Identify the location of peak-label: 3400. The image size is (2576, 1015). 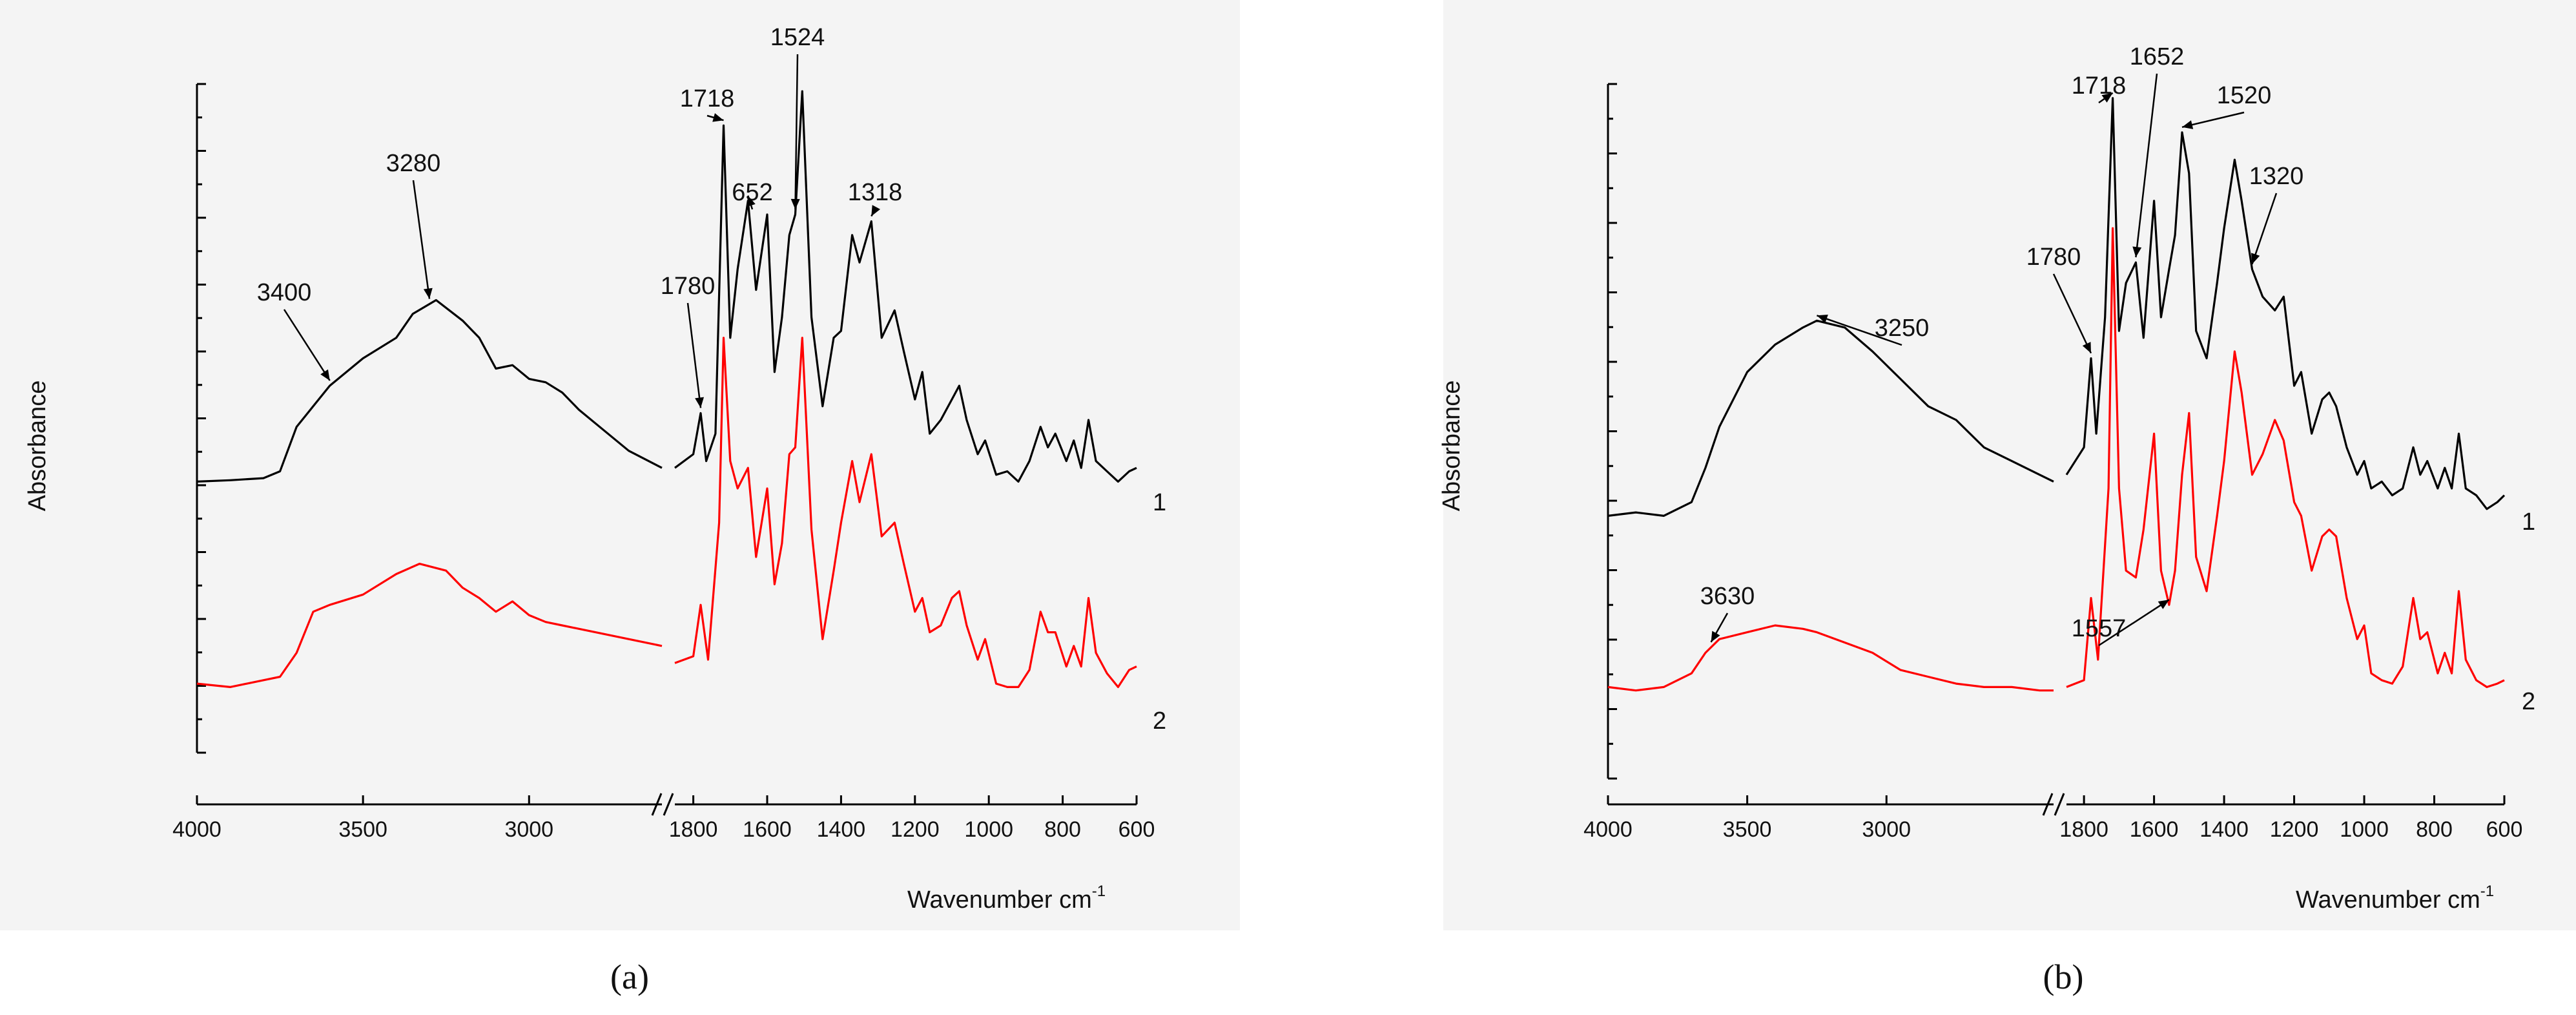
(284, 292).